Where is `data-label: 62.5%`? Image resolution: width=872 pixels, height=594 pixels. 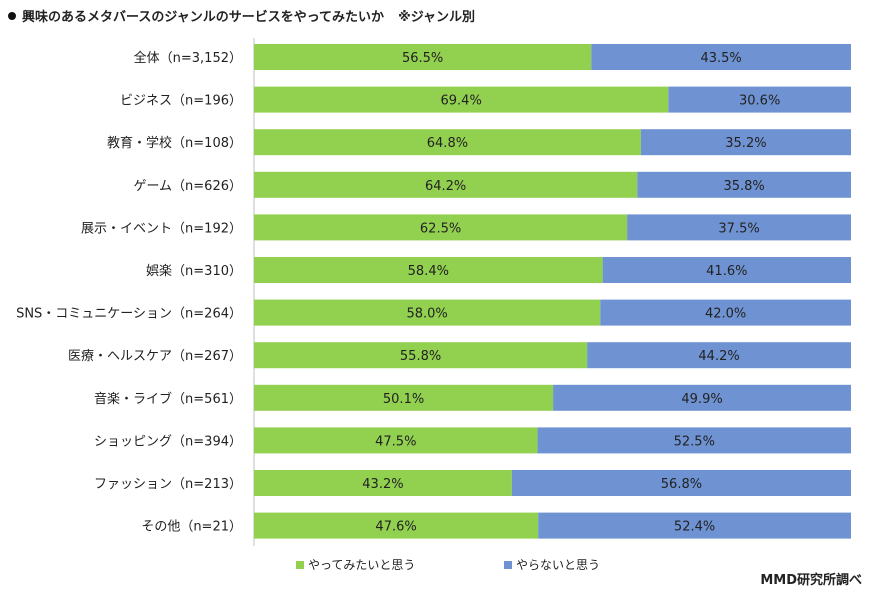 data-label: 62.5% is located at coordinates (440, 228).